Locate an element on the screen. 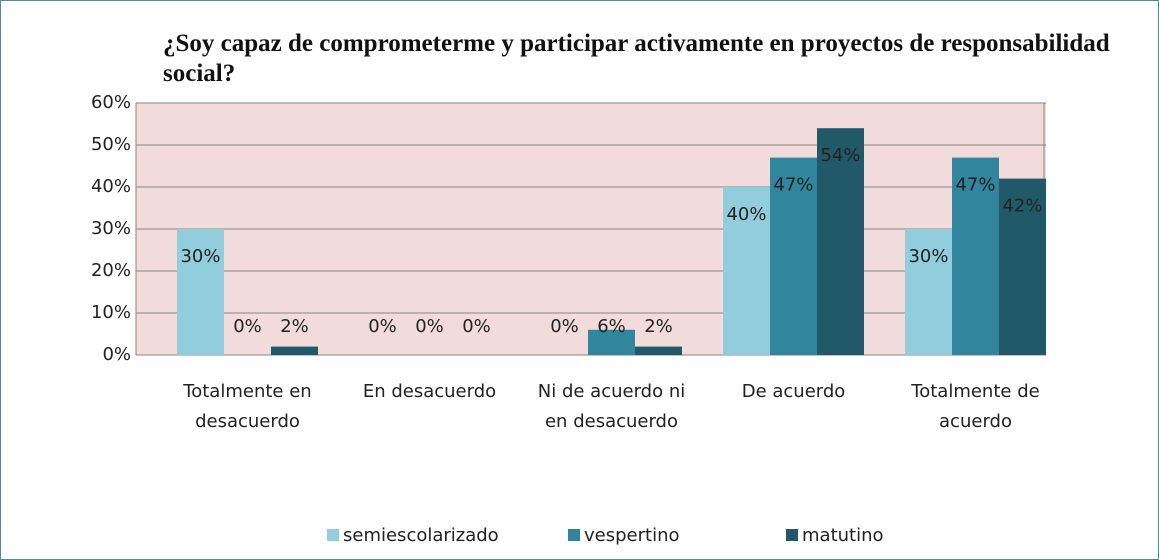 Image resolution: width=1159 pixels, height=560 pixels. data-label: 6% is located at coordinates (611, 326).